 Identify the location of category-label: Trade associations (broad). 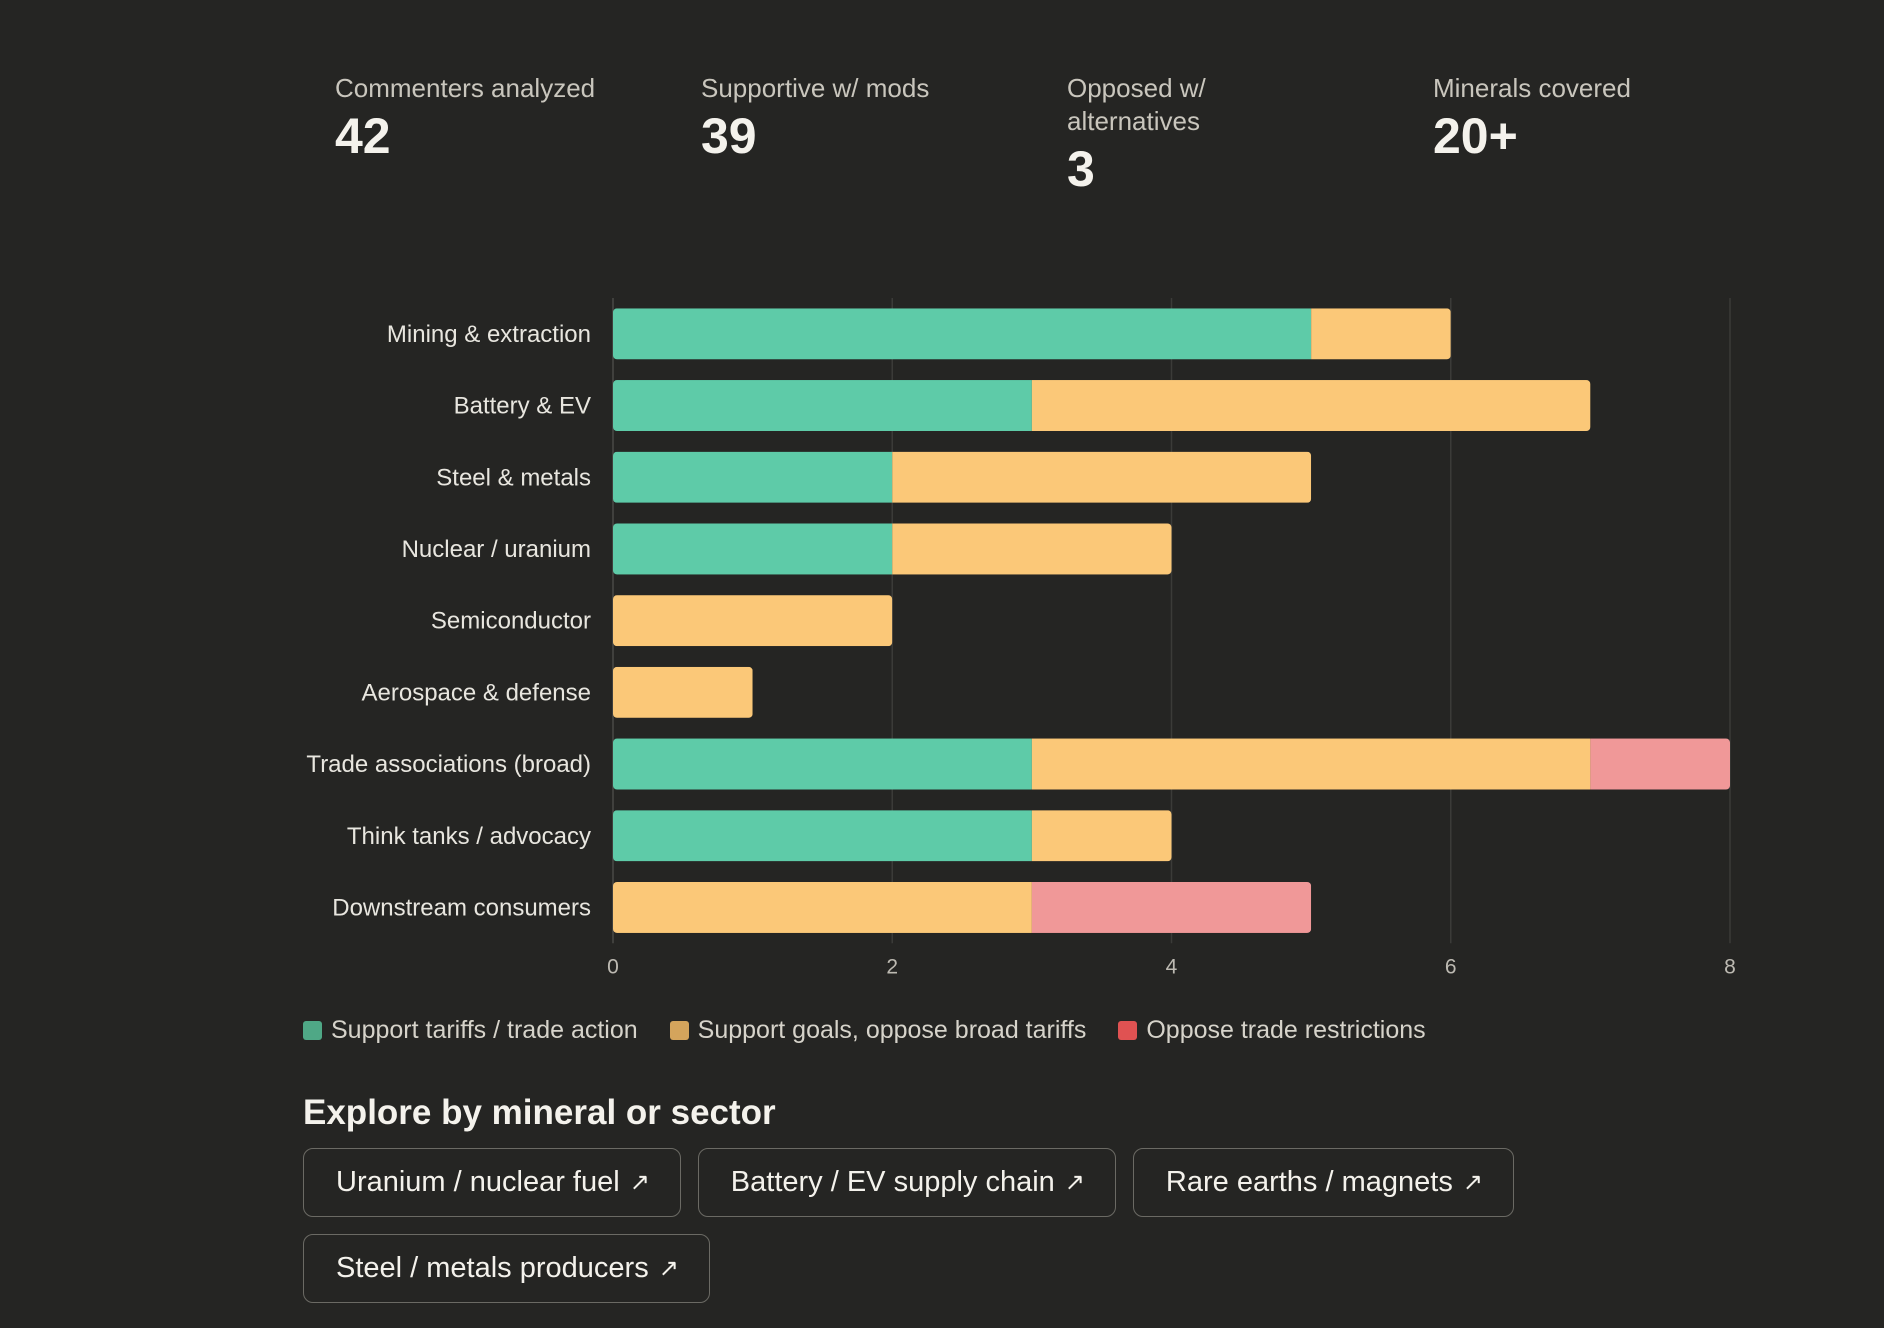
(448, 764).